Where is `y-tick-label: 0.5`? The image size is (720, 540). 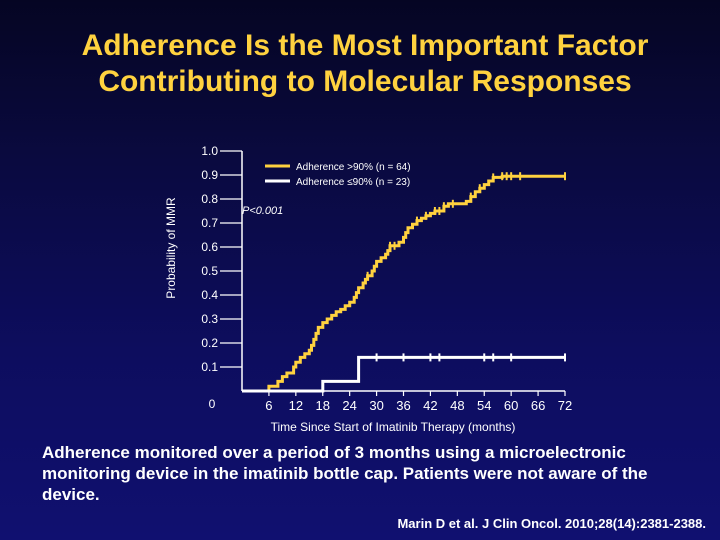
y-tick-label: 0.5 is located at coordinates (209, 271).